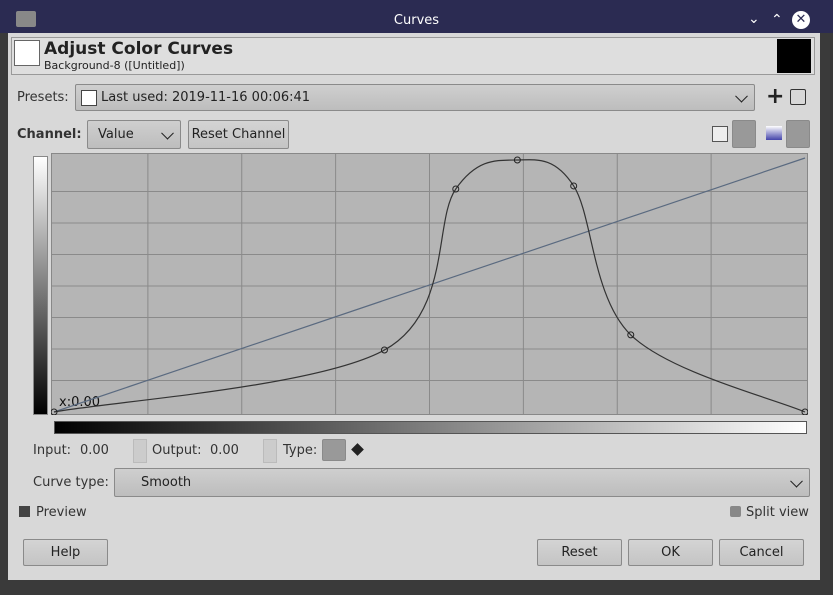  What do you see at coordinates (238, 134) in the screenshot?
I see `reset-channel: Reset Channel` at bounding box center [238, 134].